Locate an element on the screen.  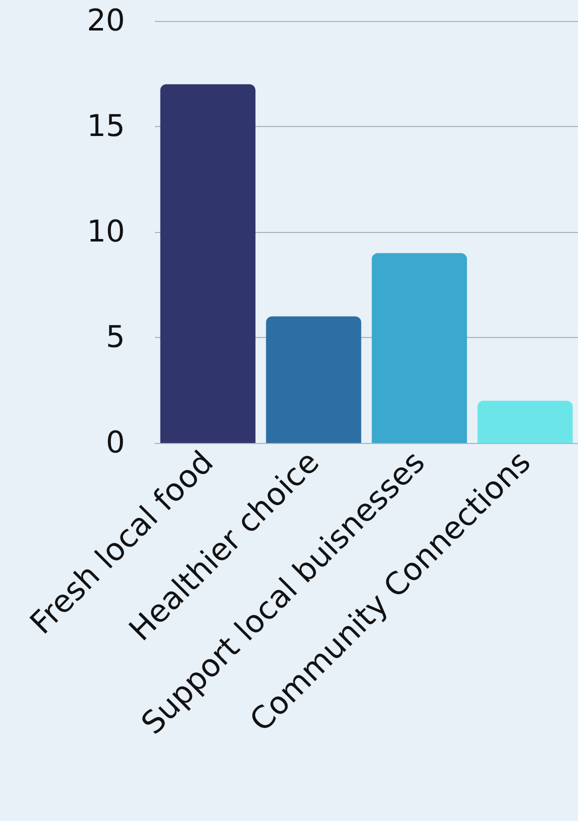
y-tick-label: 0 is located at coordinates (115, 443).